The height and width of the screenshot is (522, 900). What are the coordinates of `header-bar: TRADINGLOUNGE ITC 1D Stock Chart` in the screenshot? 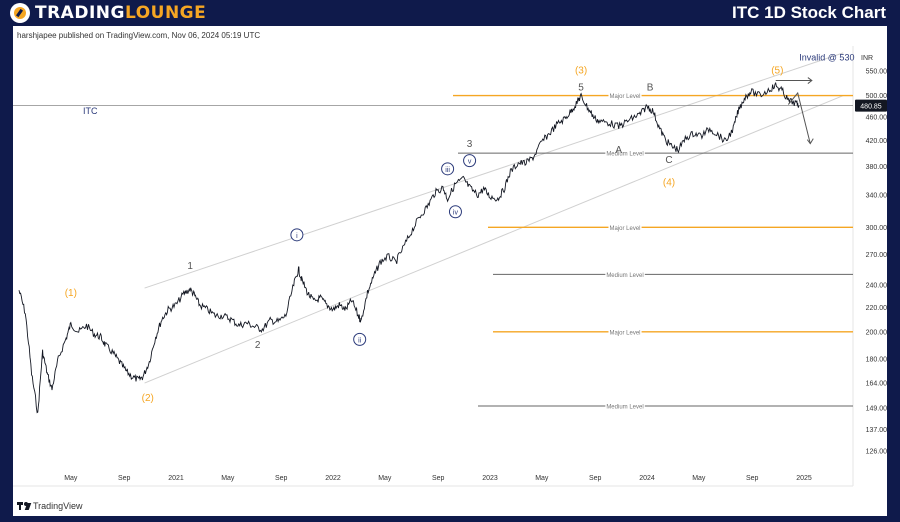 It's located at (450, 13).